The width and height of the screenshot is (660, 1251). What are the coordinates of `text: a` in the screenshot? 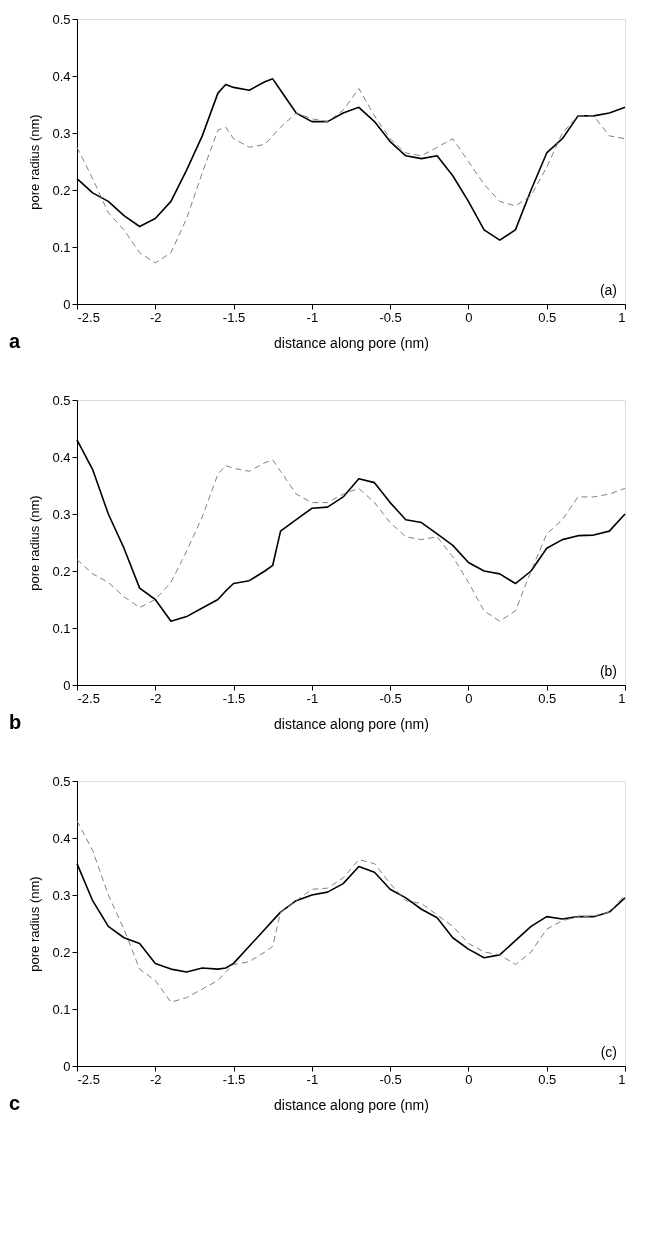 It's located at (15, 341).